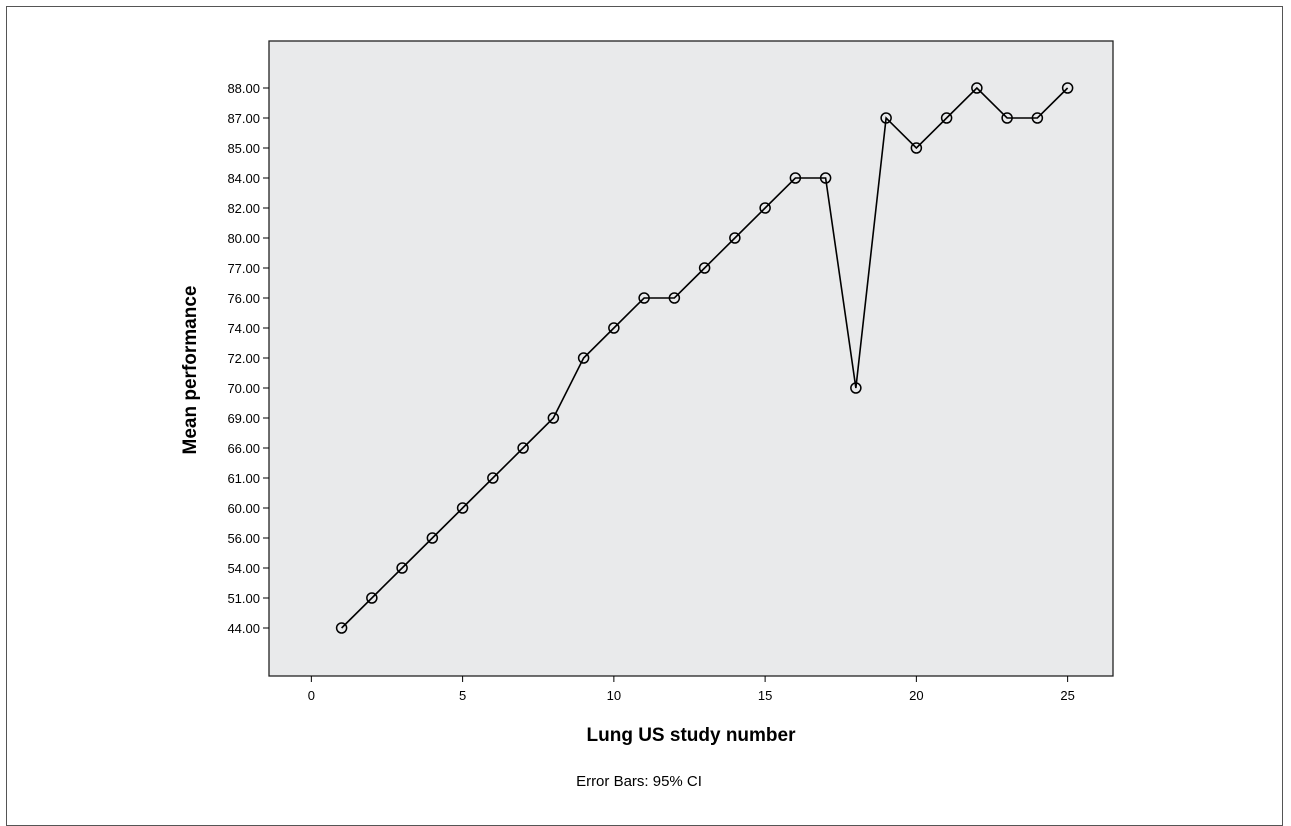  I want to click on y-tick-label: 51.00, so click(243, 598).